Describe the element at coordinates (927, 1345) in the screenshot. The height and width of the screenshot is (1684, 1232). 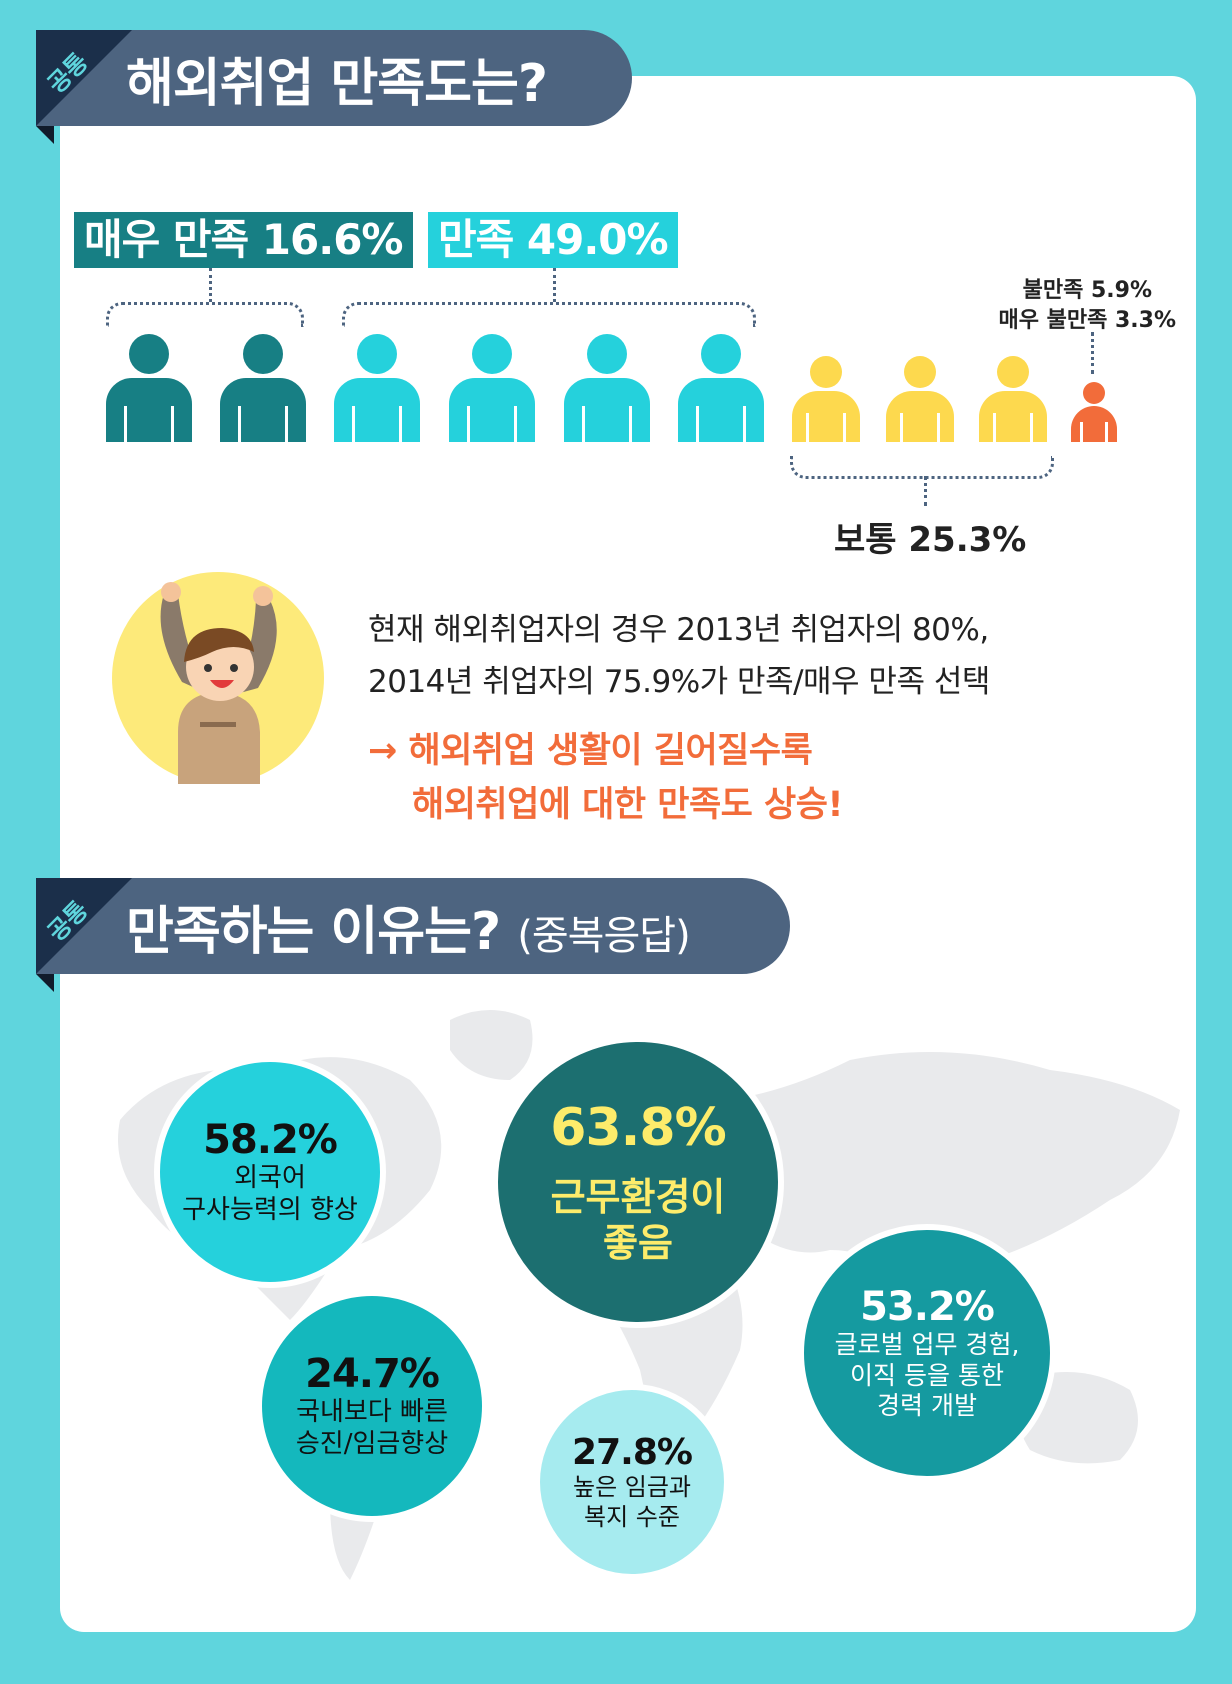
I see `reason-text-line: 글로벌 업무 경험,` at that location.